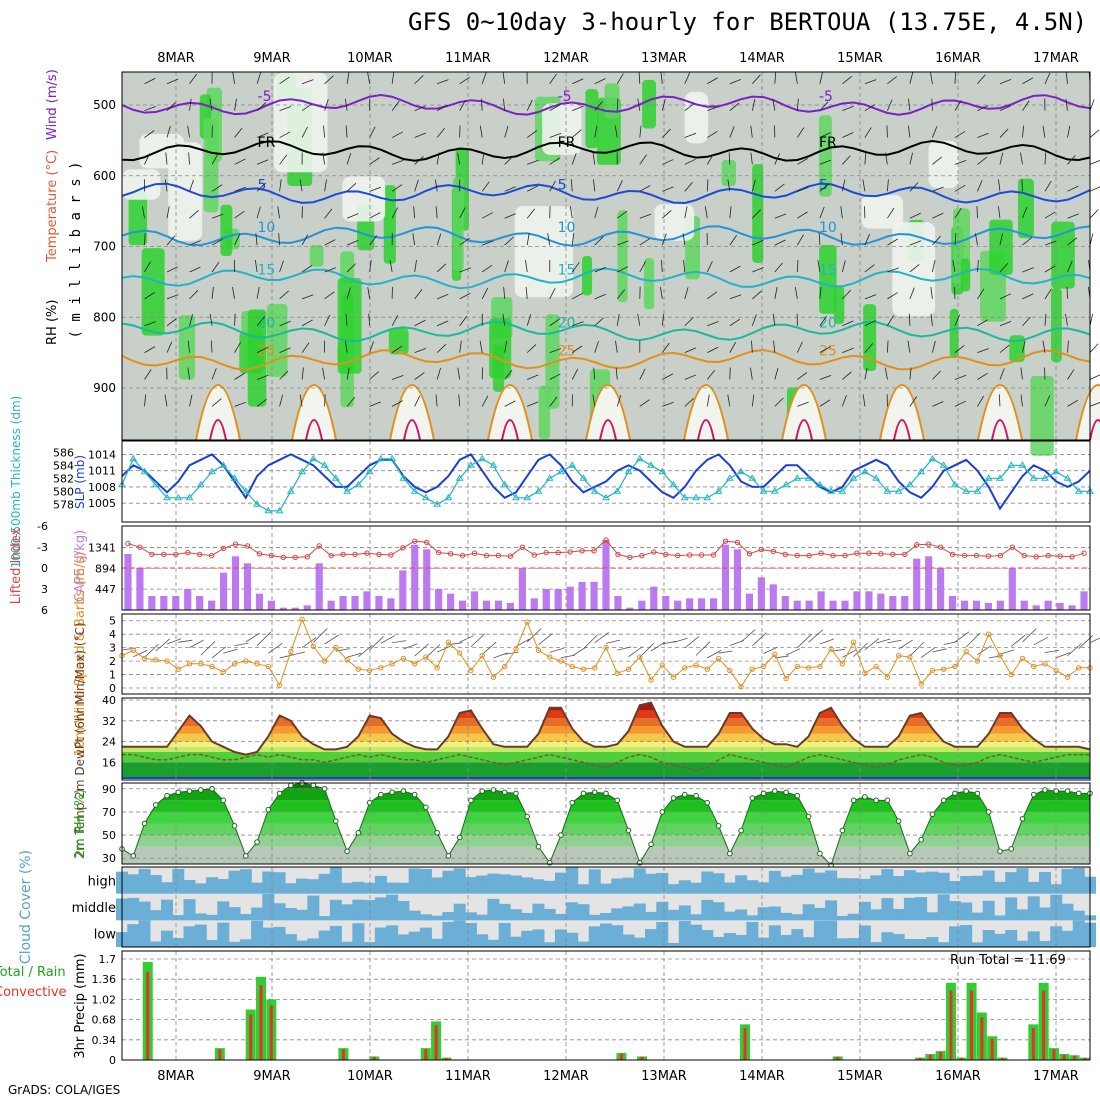 The image size is (1100, 1100). I want to click on warm-plume, so click(902, 412).